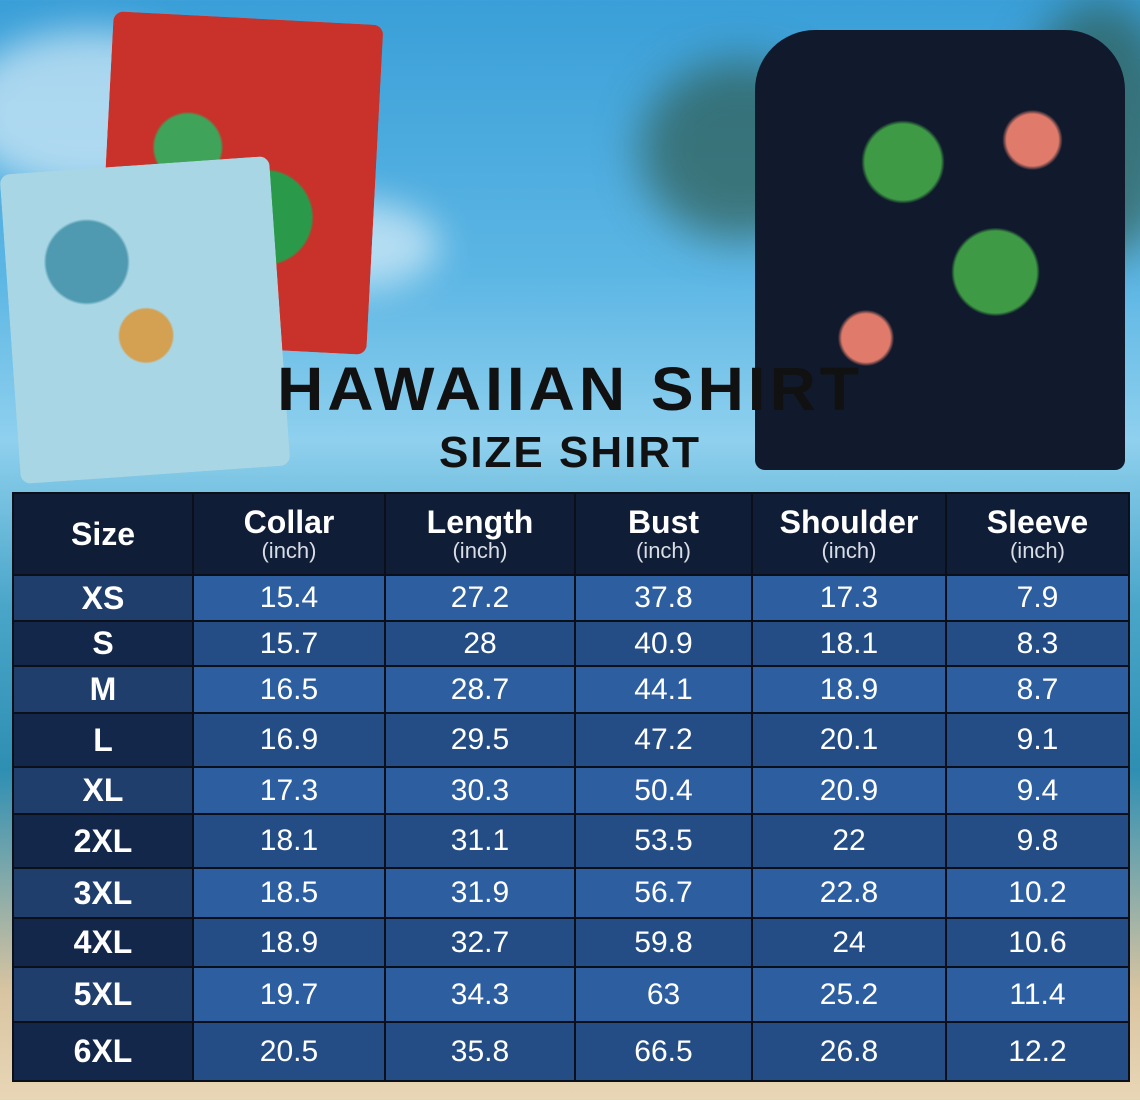 The height and width of the screenshot is (1100, 1140). Describe the element at coordinates (663, 790) in the screenshot. I see `measurement-cell: 50.4` at that location.